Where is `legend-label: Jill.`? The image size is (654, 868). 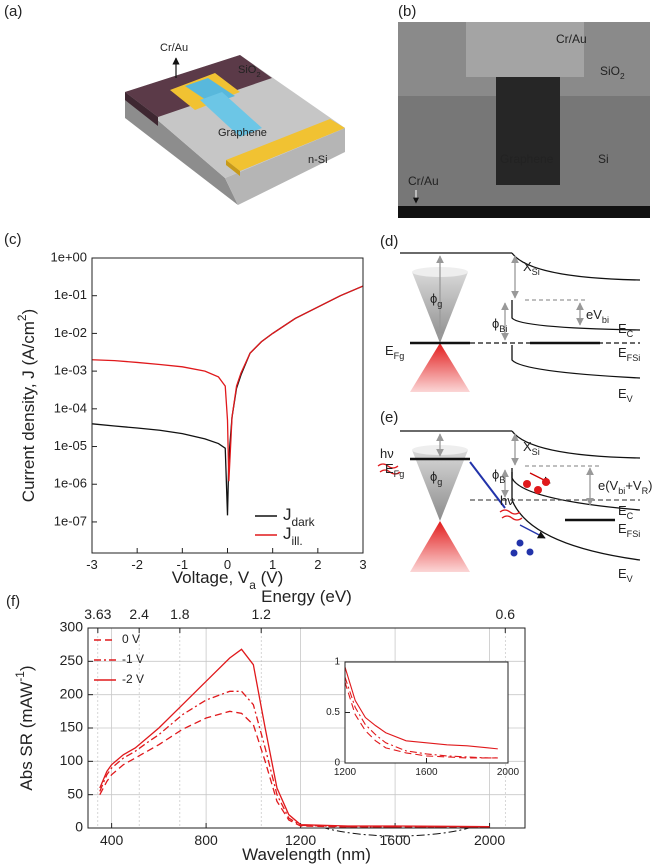 legend-label: Jill. is located at coordinates (293, 536).